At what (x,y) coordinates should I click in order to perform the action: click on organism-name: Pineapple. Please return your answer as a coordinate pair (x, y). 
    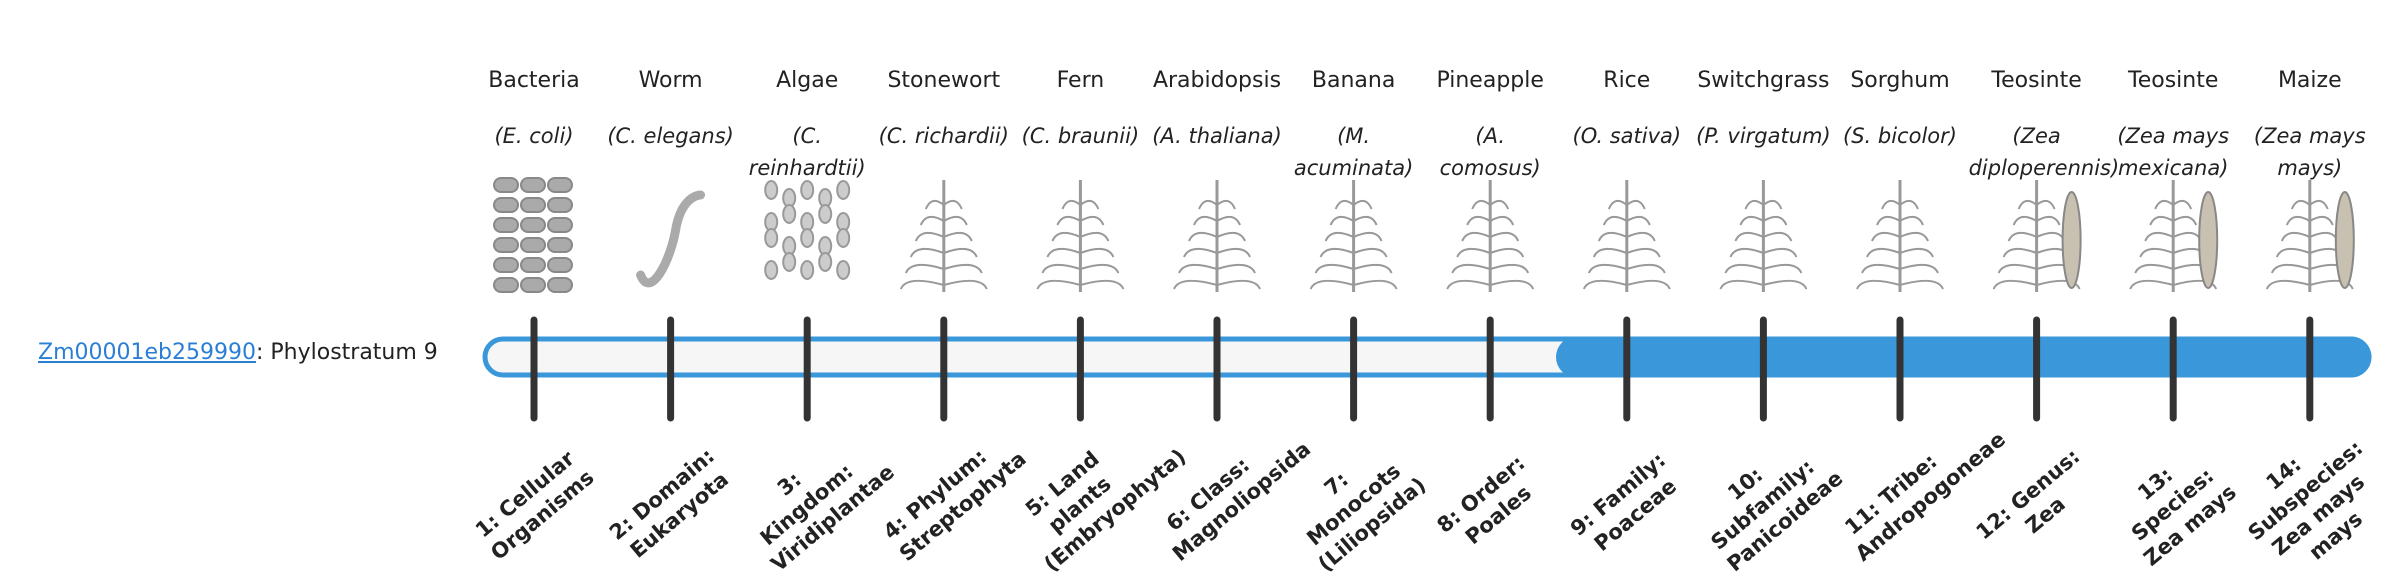
    Looking at the image, I should click on (1490, 80).